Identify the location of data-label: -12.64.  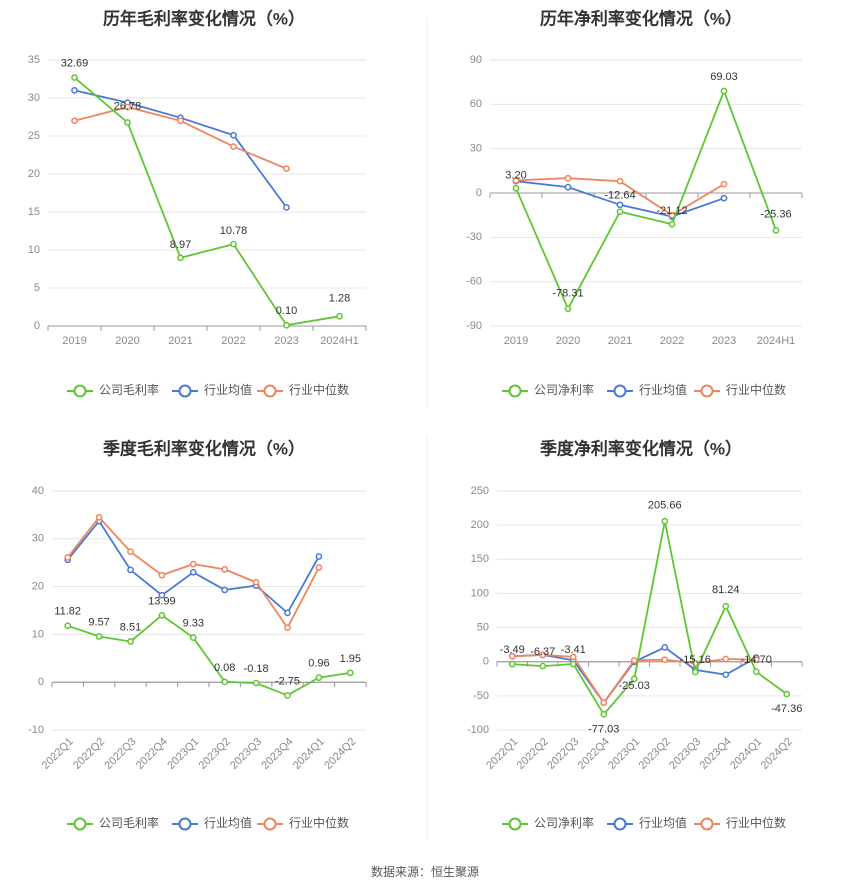
(619, 196).